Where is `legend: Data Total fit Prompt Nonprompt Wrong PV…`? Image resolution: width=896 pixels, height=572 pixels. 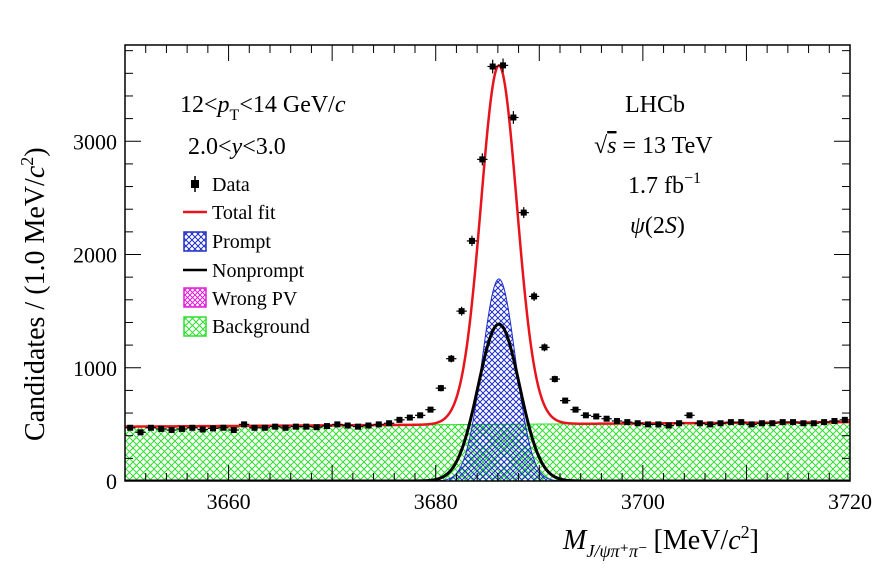
legend: Data Total fit Prompt Nonprompt Wrong PV… is located at coordinates (246, 256).